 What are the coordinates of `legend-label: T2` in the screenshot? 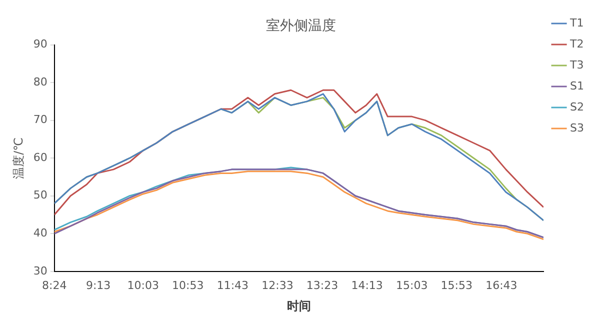 It's located at (576, 43).